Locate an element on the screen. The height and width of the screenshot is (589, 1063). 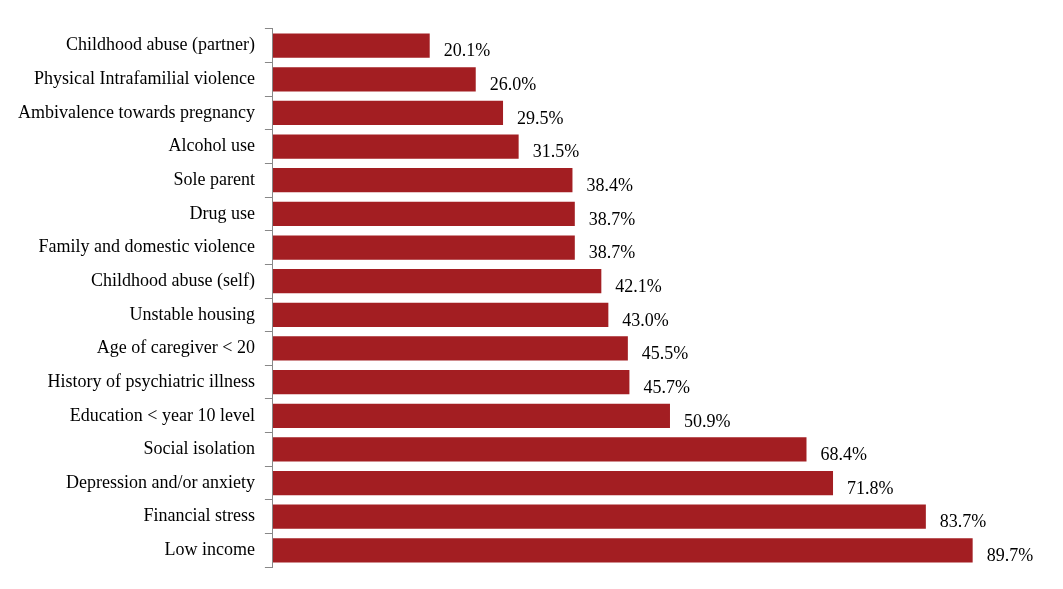
y-tick-label: History of psychiatric illness is located at coordinates (151, 380).